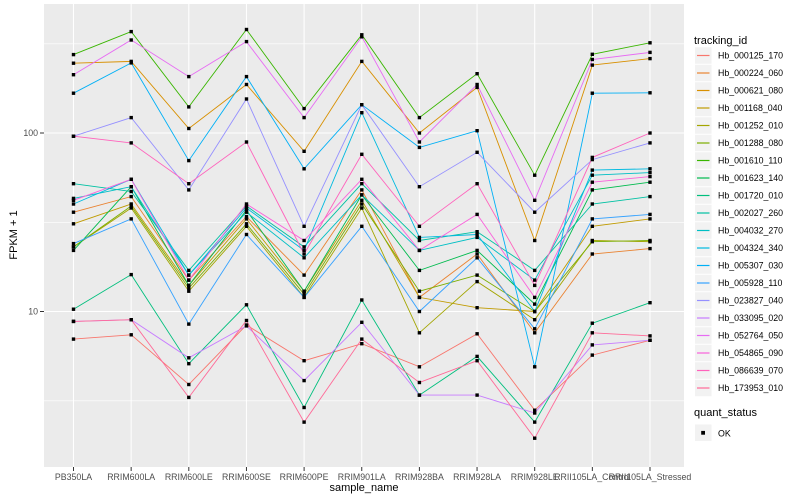 Image resolution: width=800 pixels, height=500 pixels. What do you see at coordinates (592, 477) in the screenshot?
I see `x-tick-label: RRII105LA_Control` at bounding box center [592, 477].